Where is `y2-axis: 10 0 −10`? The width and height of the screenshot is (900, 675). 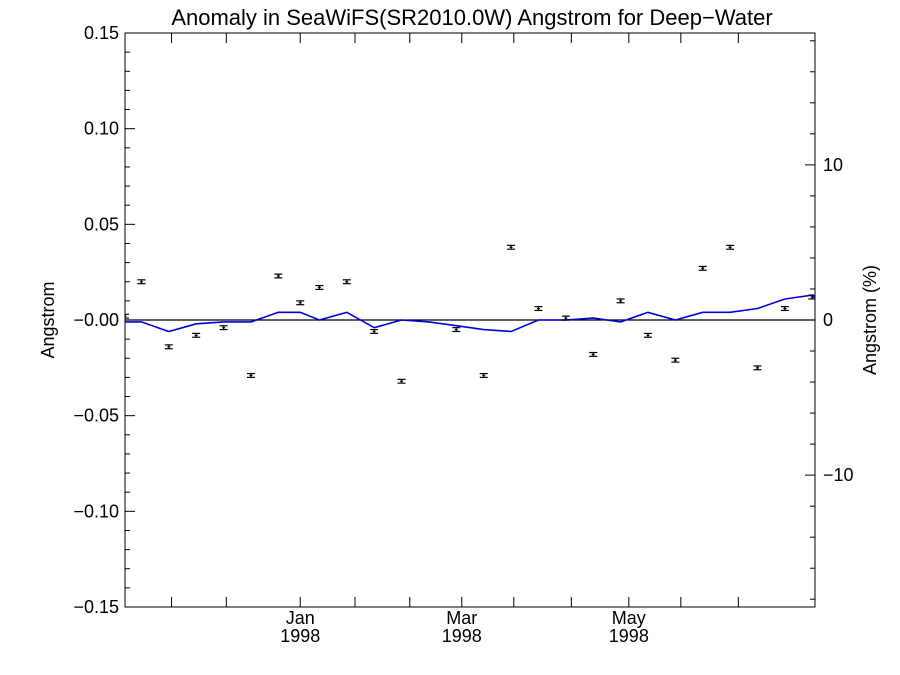 y2-axis: 10 0 −10 is located at coordinates (829, 320).